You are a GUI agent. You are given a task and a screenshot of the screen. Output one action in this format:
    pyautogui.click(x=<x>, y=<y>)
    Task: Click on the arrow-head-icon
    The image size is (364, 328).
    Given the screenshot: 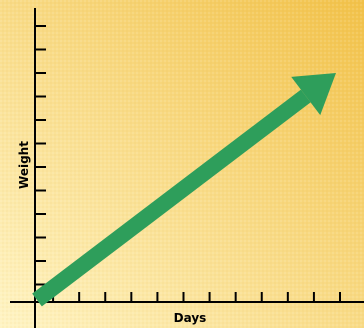 What is the action you would take?
    pyautogui.click(x=313, y=94)
    